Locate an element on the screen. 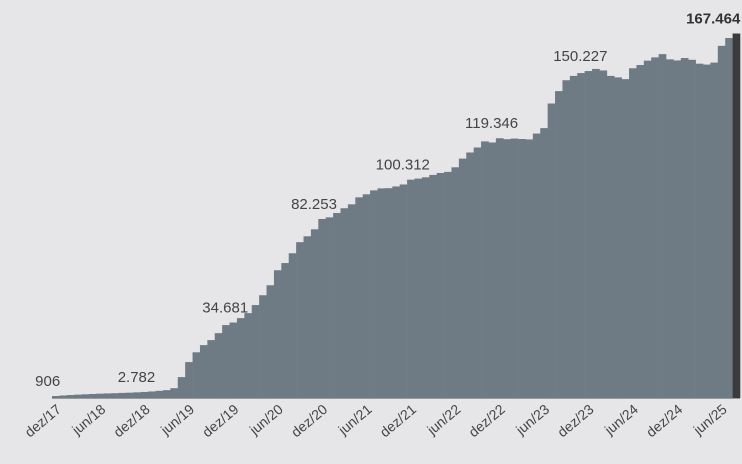 This screenshot has height=464, width=742. x-tick-label: jun/23 is located at coordinates (532, 420).